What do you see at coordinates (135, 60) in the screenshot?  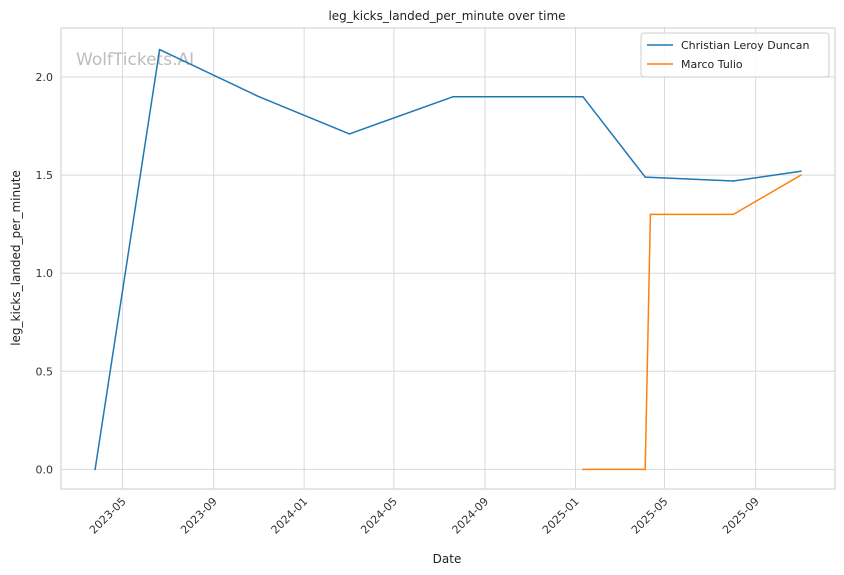 I see `watermark: WolfTickets.AI` at bounding box center [135, 60].